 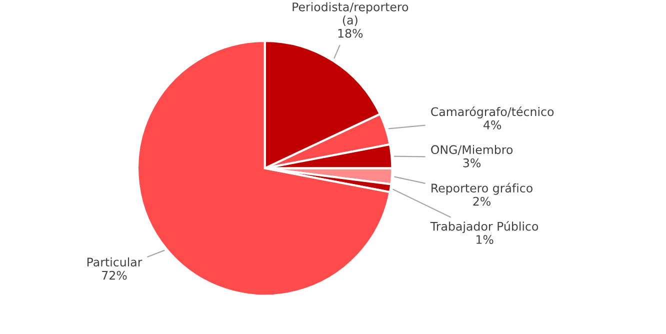 What do you see at coordinates (492, 112) in the screenshot?
I see `slice-label: Camarógrafo/técnico` at bounding box center [492, 112].